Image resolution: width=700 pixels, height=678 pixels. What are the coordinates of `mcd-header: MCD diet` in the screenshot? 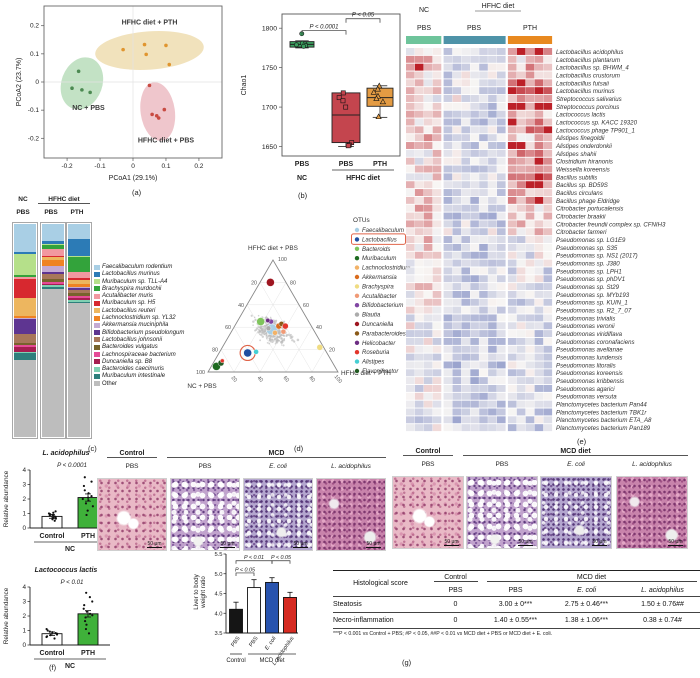 It's located at (591, 578).